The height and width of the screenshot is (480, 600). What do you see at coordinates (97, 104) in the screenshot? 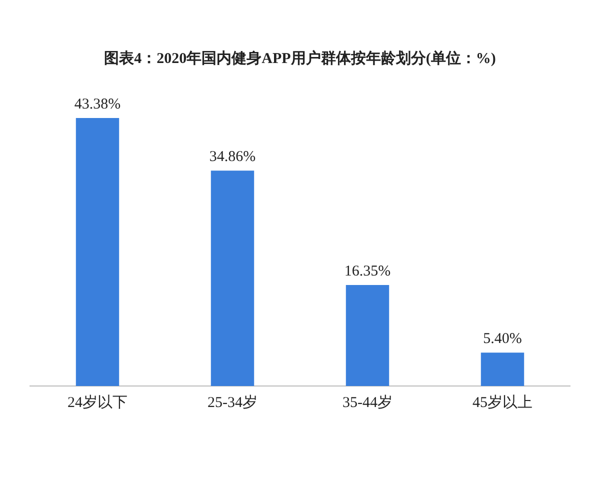
I see `data-label: 43.38%` at bounding box center [97, 104].